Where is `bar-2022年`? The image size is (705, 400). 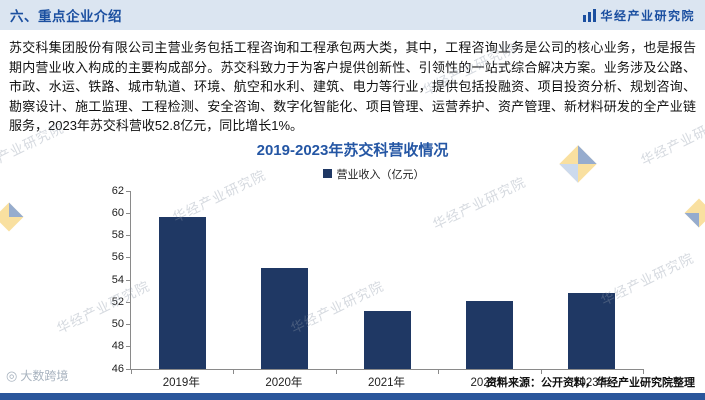
bar-2022年 is located at coordinates (489, 334).